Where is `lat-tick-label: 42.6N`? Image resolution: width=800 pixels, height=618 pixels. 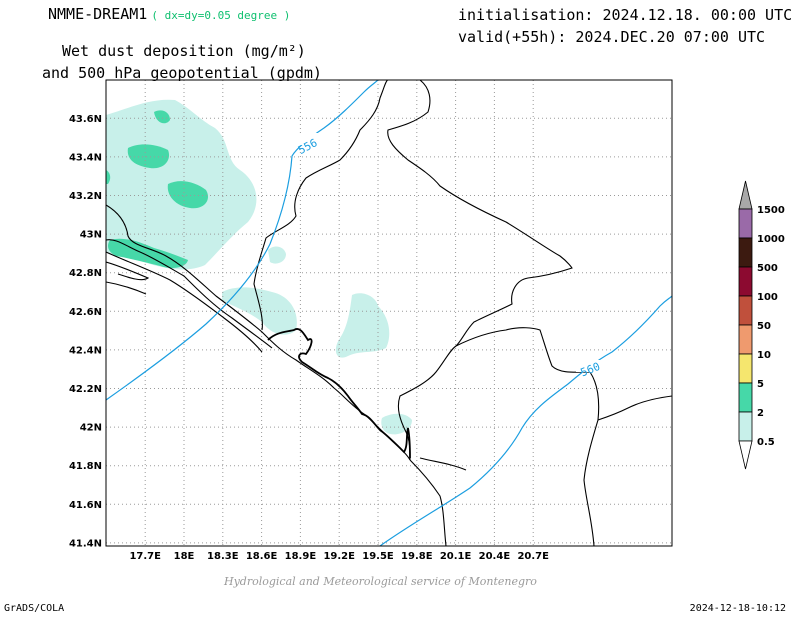 lat-tick-label: 42.6N is located at coordinates (85, 312).